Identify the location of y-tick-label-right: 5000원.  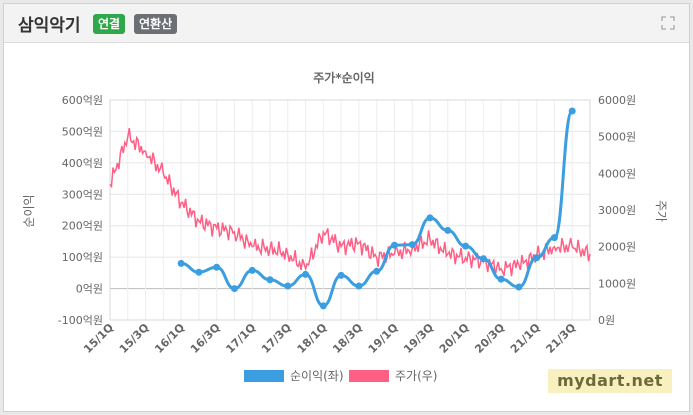
(617, 137).